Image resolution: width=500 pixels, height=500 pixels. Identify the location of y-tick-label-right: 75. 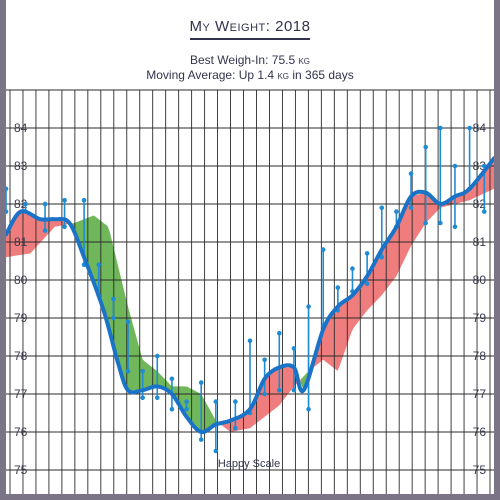
(480, 470).